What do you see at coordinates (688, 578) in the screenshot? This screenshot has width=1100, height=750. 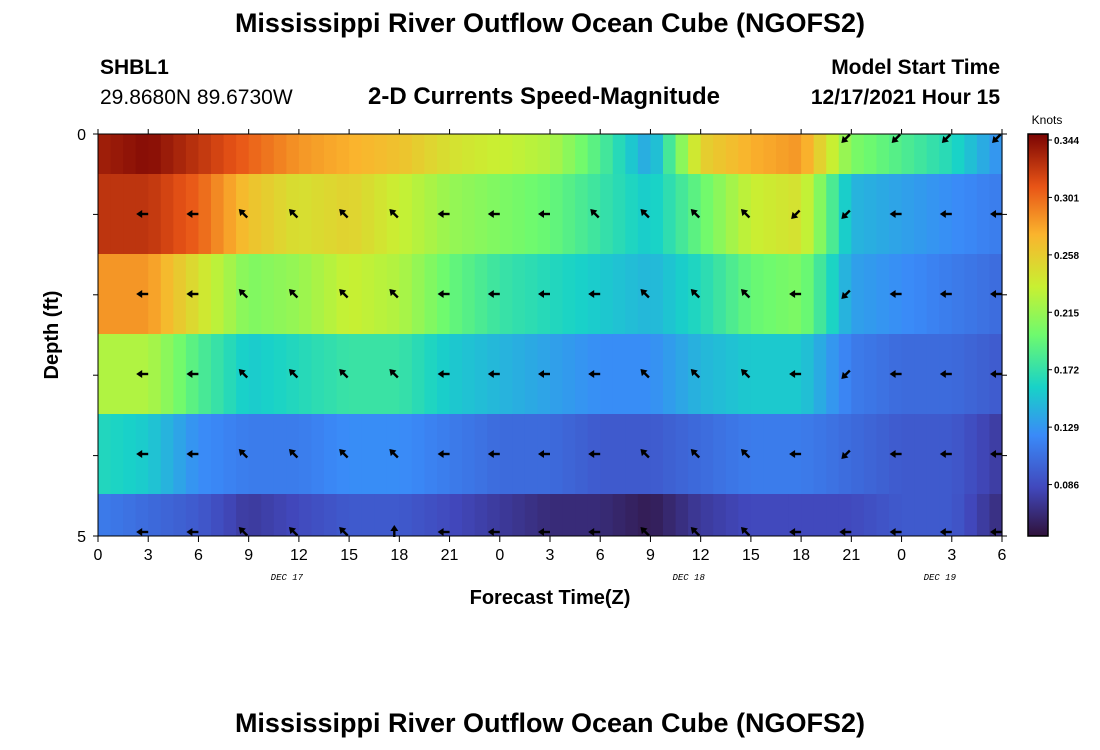 I see `date-label: DEC 18` at bounding box center [688, 578].